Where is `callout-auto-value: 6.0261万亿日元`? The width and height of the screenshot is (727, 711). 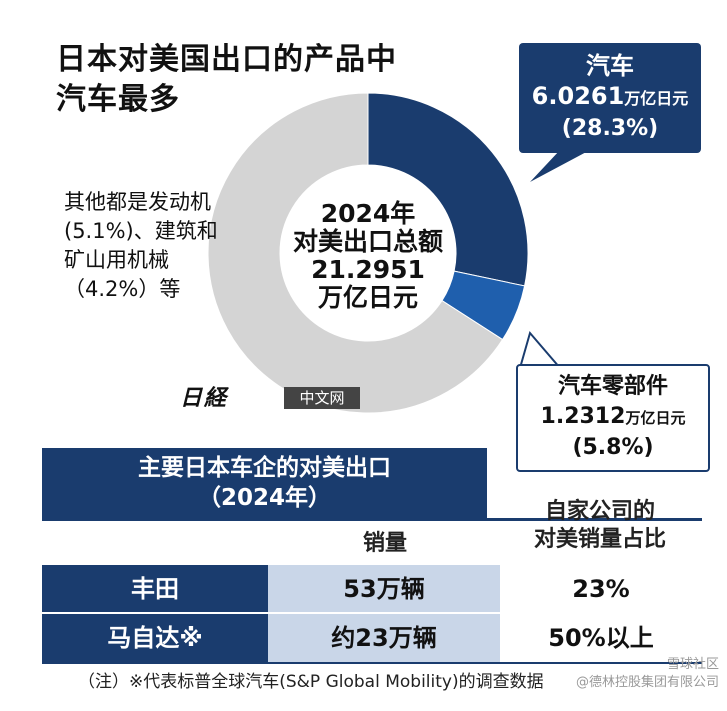
callout-auto-value: 6.0261万亿日元 is located at coordinates (610, 97).